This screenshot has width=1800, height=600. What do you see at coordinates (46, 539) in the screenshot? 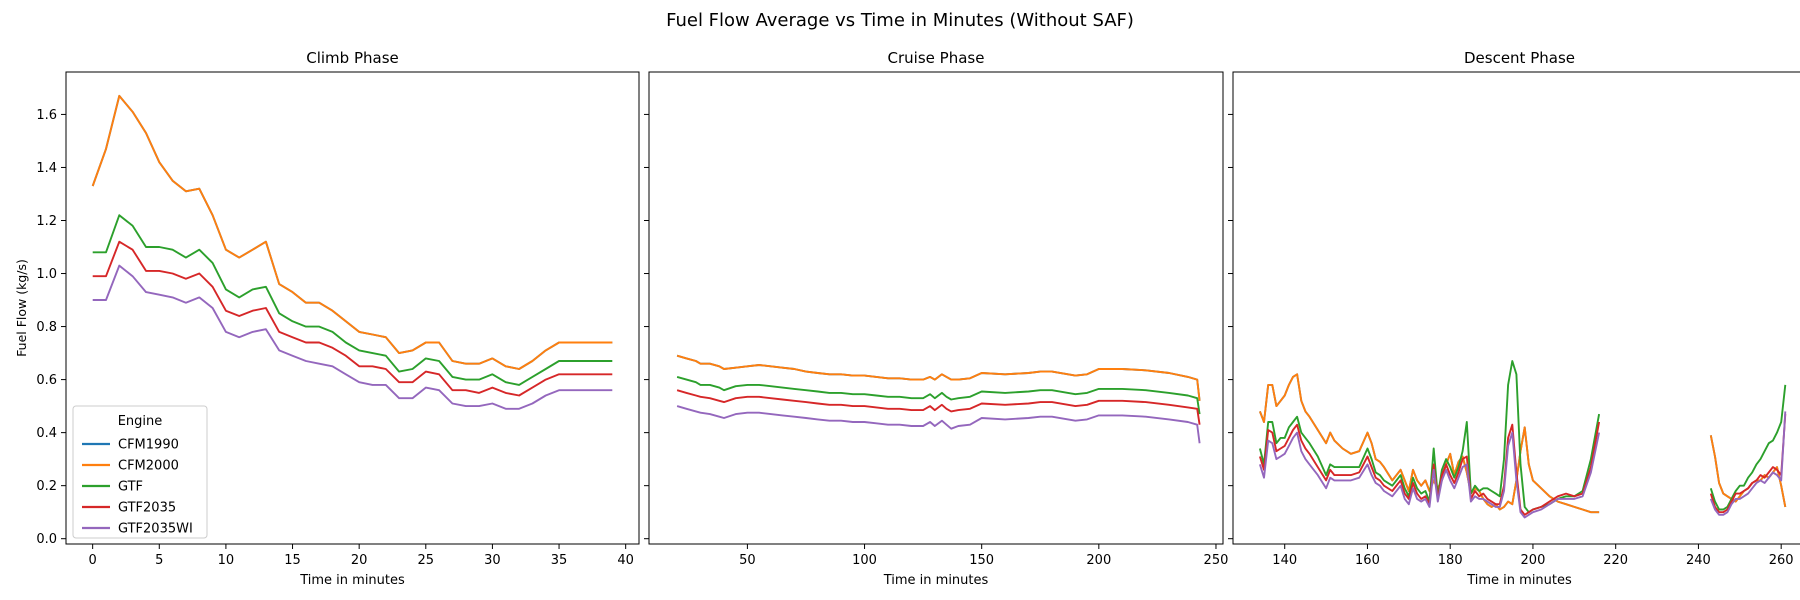
I see `y-tick-label: 0.0` at bounding box center [46, 539].